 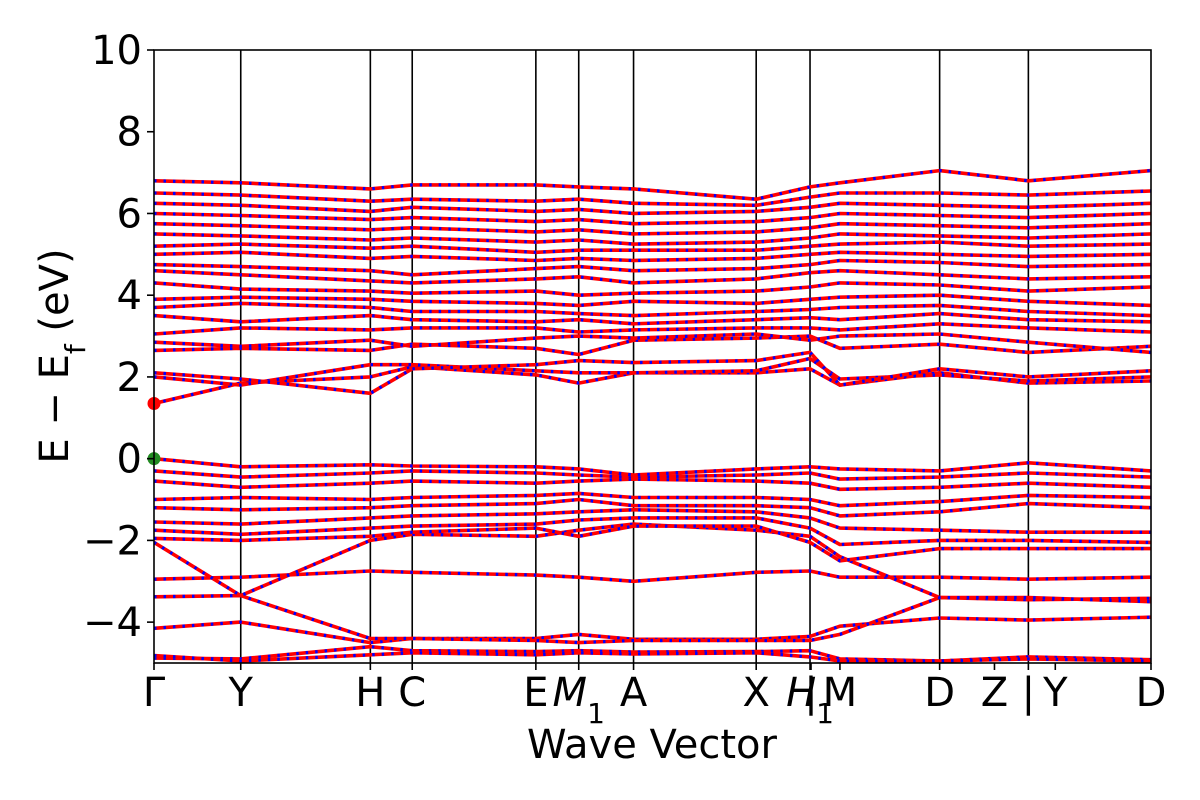 What do you see at coordinates (112, 623) in the screenshot?
I see `y-tick-label-7: −4` at bounding box center [112, 623].